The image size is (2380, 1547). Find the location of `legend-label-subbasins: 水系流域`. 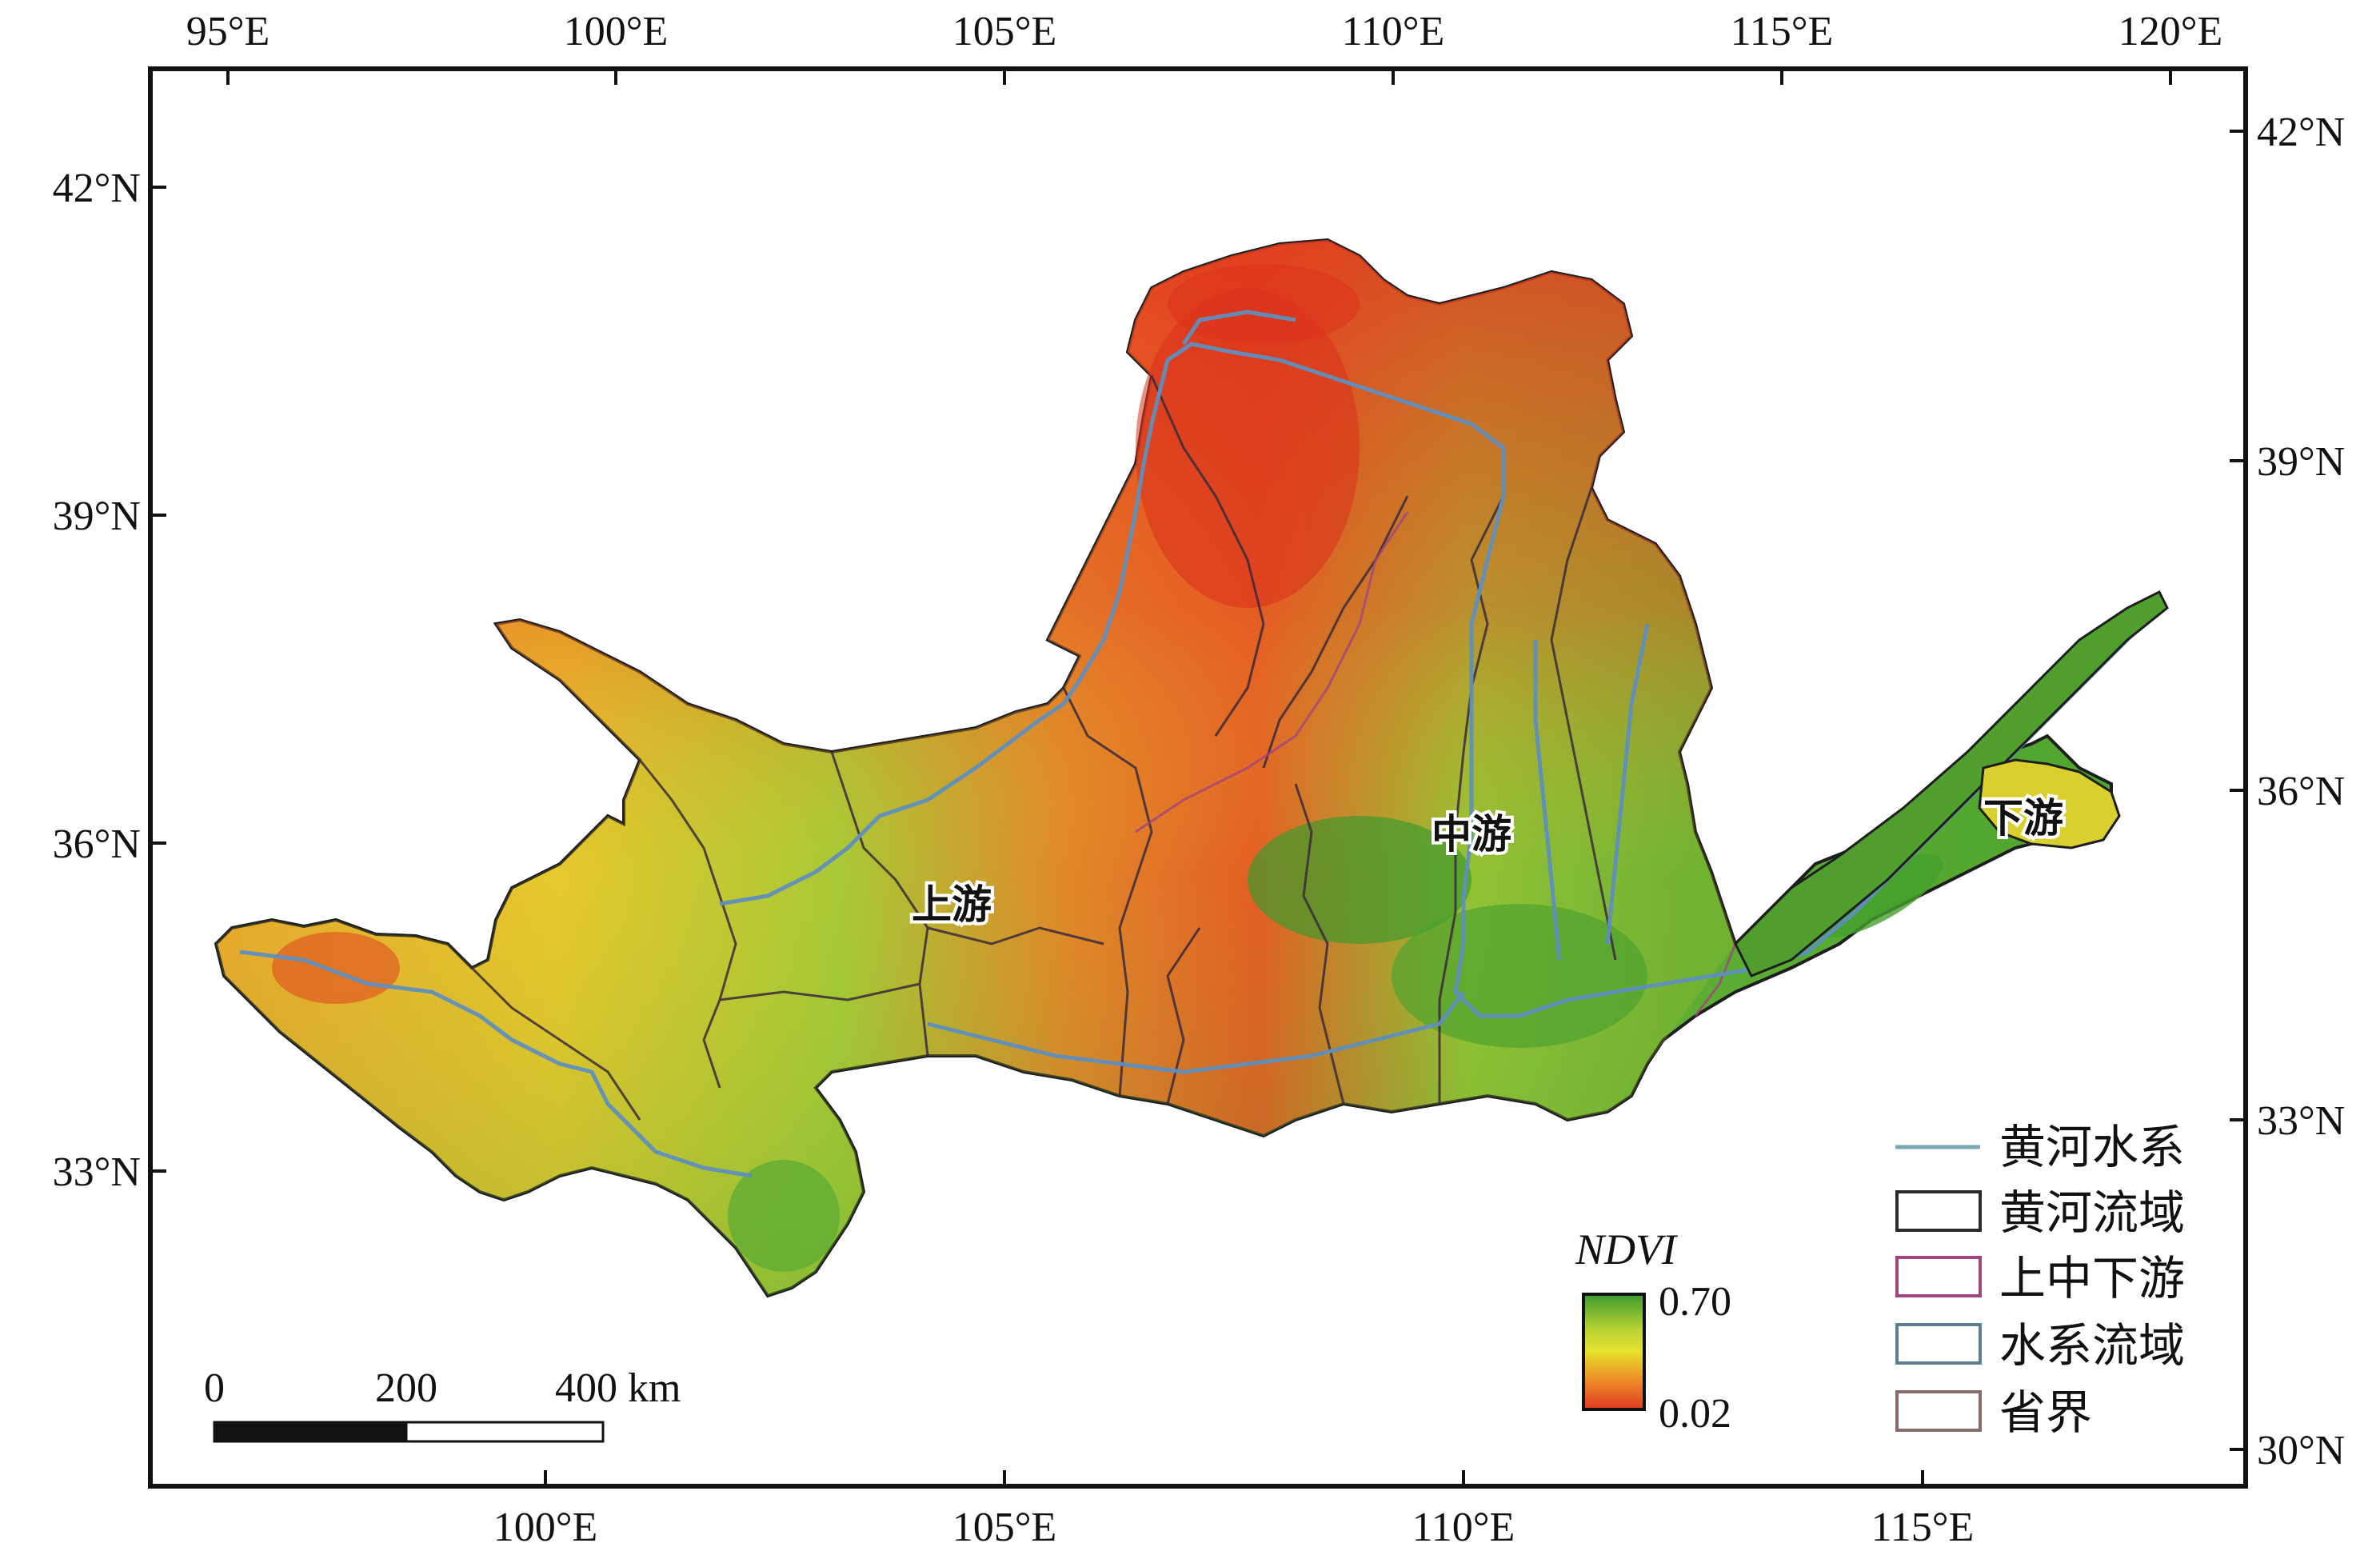

legend-label-subbasins: 水系流域 is located at coordinates (2092, 1345).